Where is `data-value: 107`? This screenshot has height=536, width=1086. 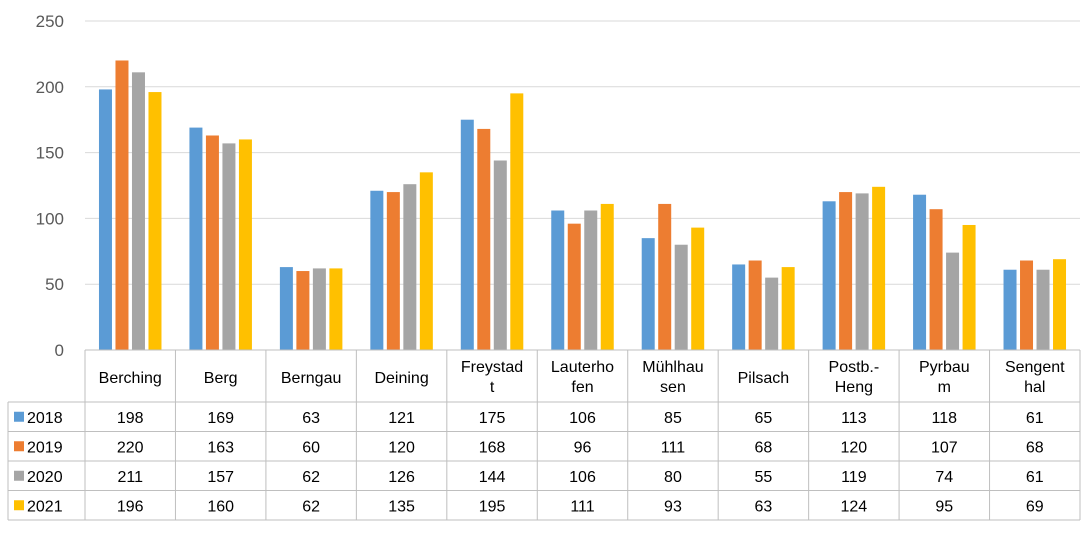
data-value: 107 is located at coordinates (944, 447).